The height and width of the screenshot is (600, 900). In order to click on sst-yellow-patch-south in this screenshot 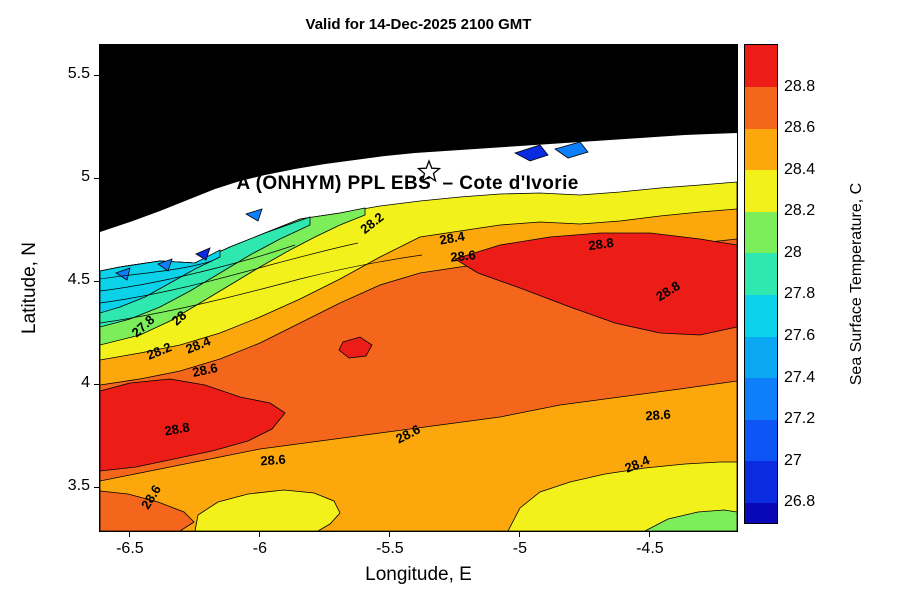, I will do `click(267, 510)`.